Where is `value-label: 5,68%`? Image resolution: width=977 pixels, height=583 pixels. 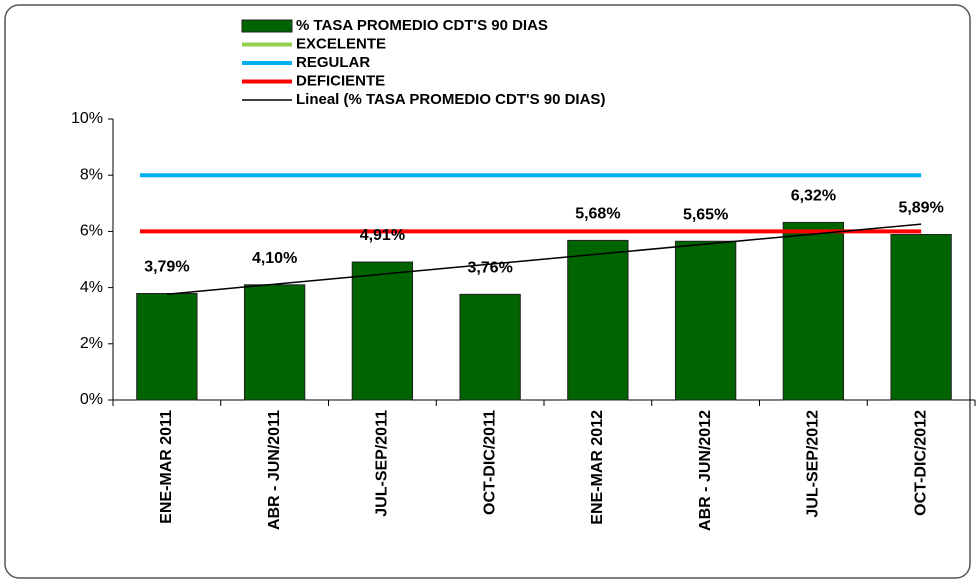 value-label: 5,68% is located at coordinates (597, 214).